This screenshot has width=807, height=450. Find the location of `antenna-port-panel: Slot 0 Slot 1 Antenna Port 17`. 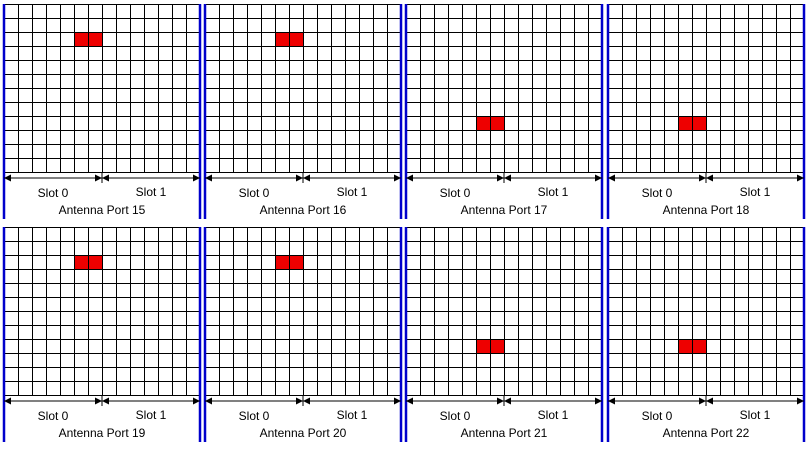

antenna-port-panel: Slot 0 Slot 1 Antenna Port 17 is located at coordinates (504, 111).